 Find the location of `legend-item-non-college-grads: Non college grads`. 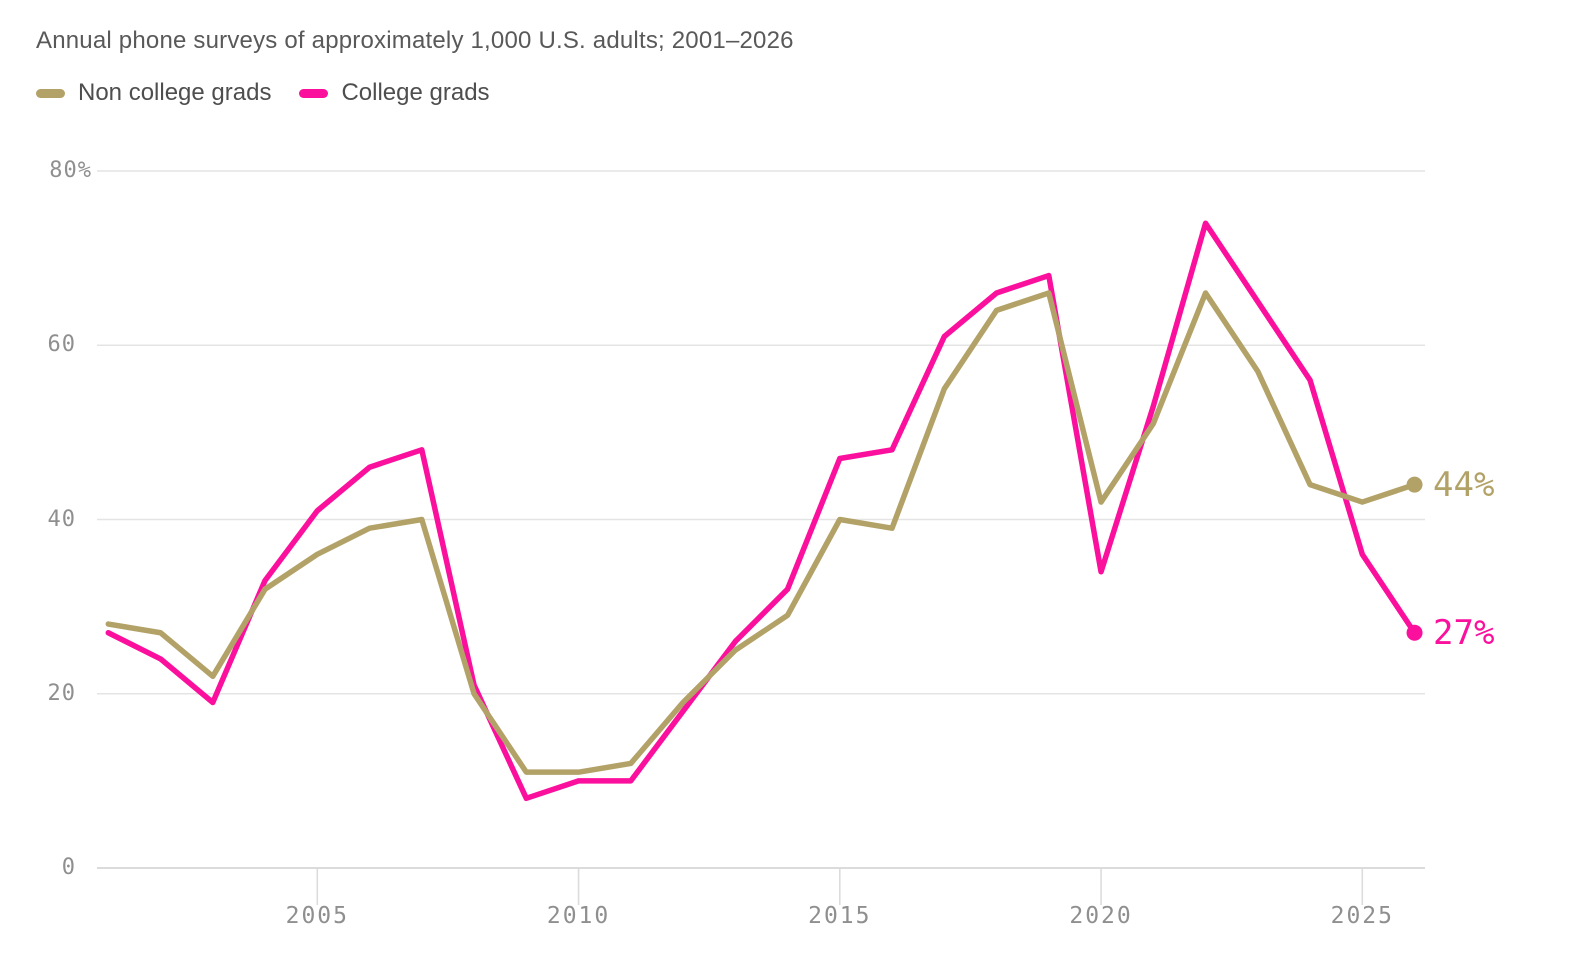

legend-item-non-college-grads: Non college grads is located at coordinates (153, 93).